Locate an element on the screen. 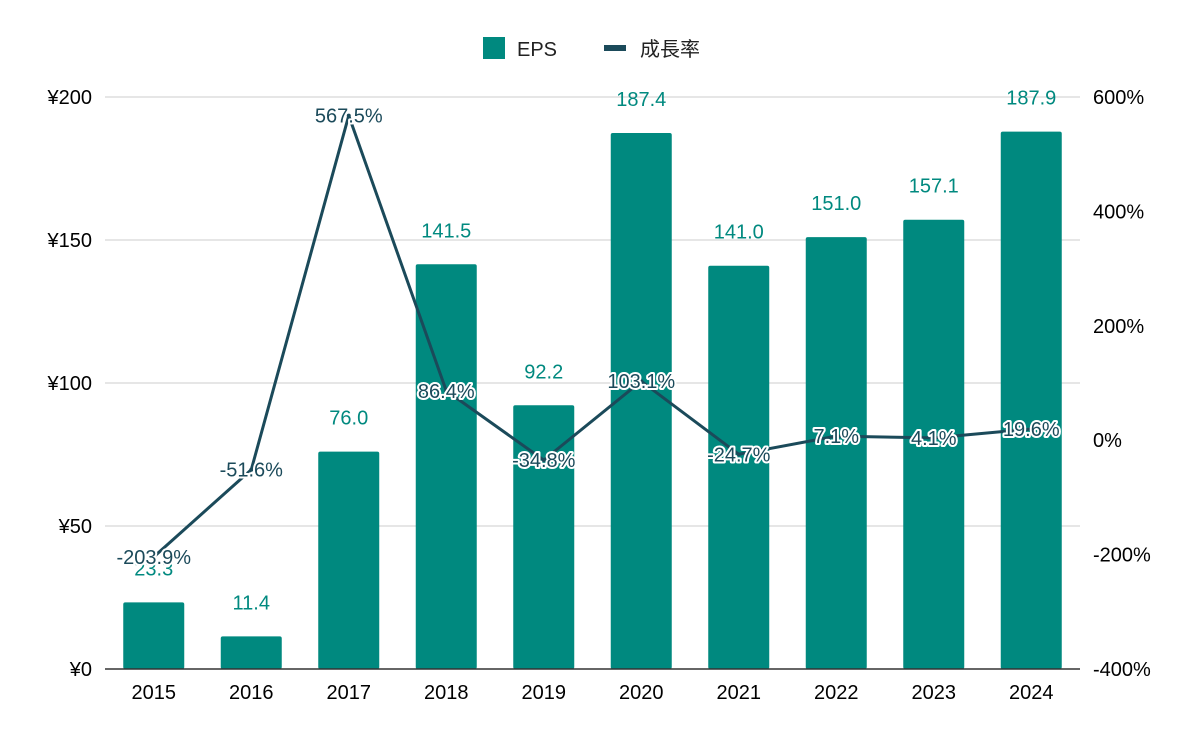 Image resolution: width=1200 pixels, height=742 pixels. x-axis-ticks: 2015 2016 2017 2018 2019 2020 2021 2022 2023 2024 is located at coordinates (593, 693).